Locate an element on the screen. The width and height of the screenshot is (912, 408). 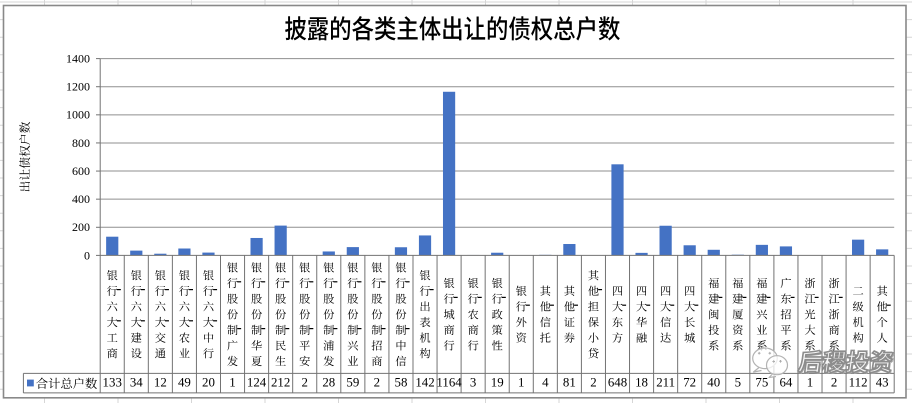
svg-text: 3 is located at coordinates (473, 382).